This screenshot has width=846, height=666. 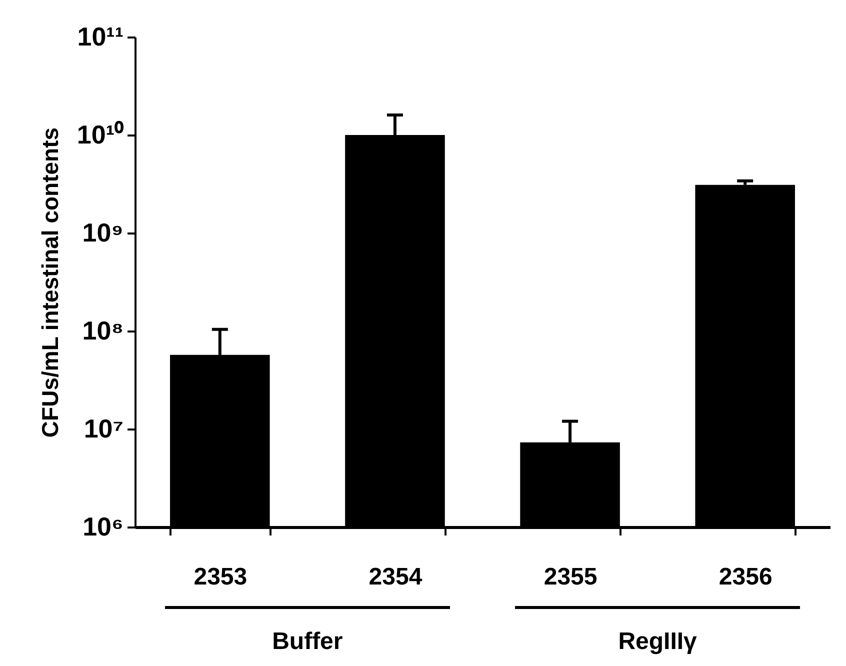 I want to click on x-tick-label: 2353, so click(x=221, y=577).